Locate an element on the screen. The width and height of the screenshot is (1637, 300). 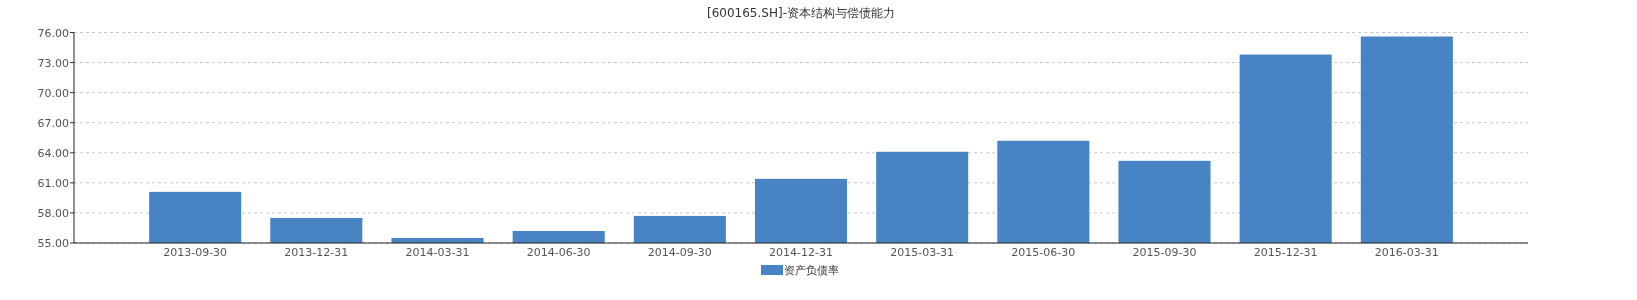
x-tick-label: 2015-09-30 is located at coordinates (1164, 252).